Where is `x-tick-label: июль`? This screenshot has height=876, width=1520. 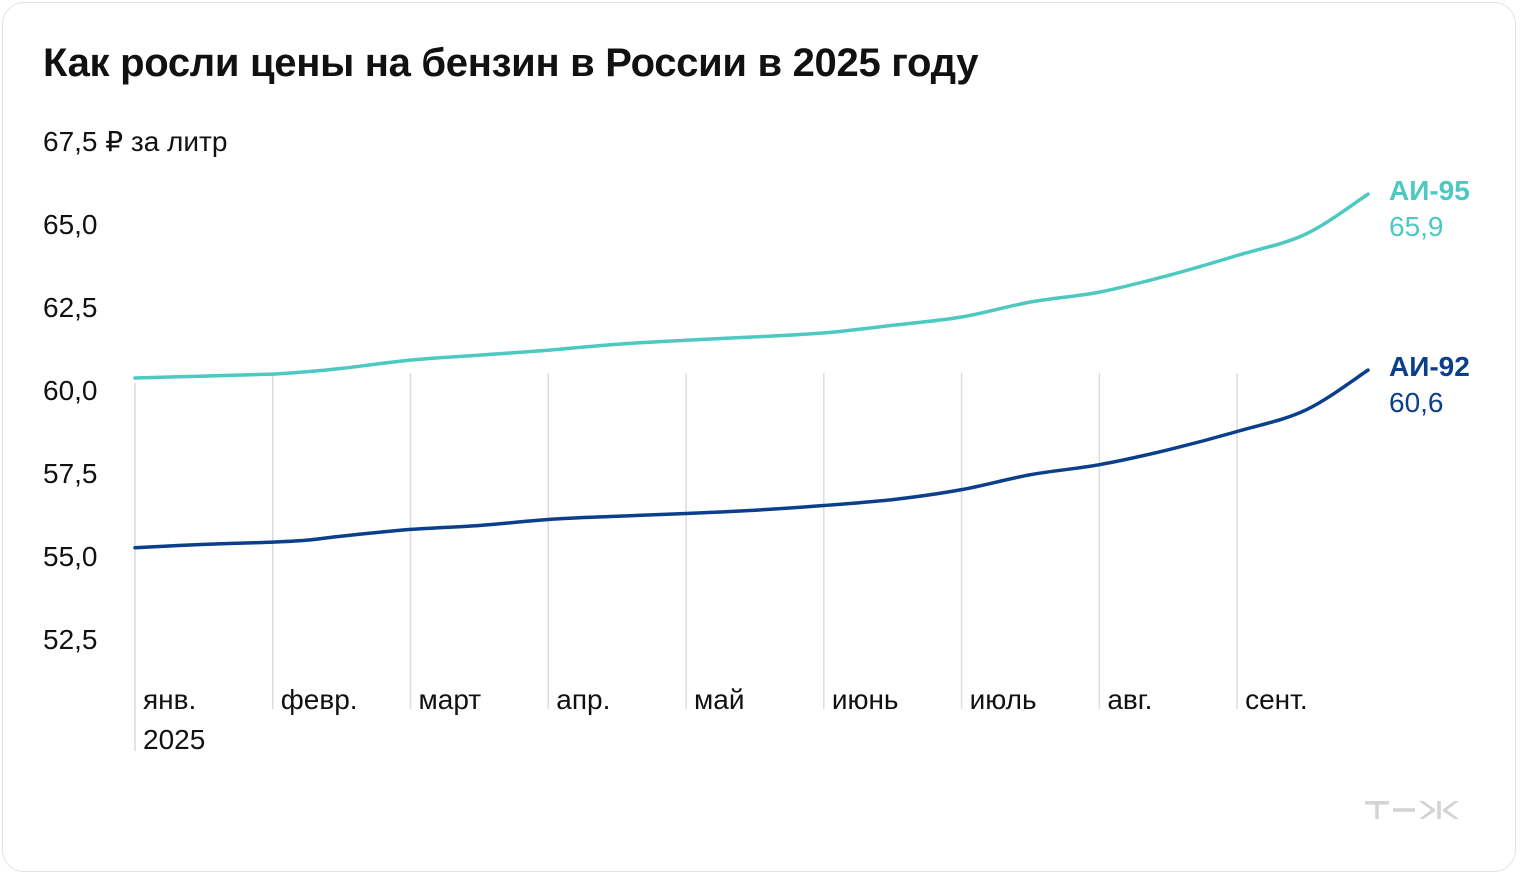 x-tick-label: июль is located at coordinates (1003, 699).